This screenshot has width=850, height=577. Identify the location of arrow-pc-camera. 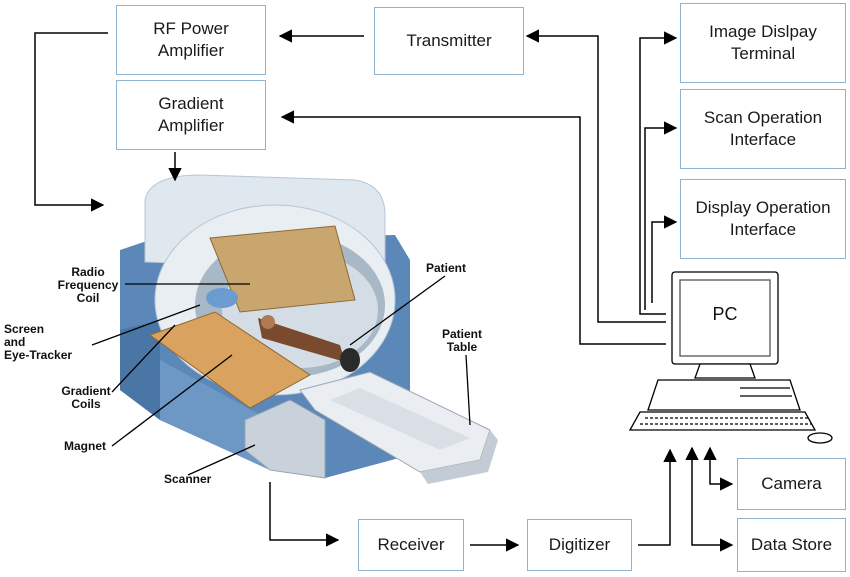
(718, 468).